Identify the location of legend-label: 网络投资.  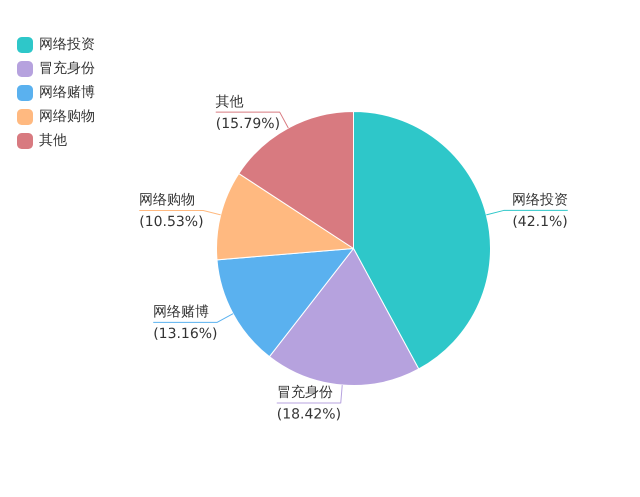
(67, 44).